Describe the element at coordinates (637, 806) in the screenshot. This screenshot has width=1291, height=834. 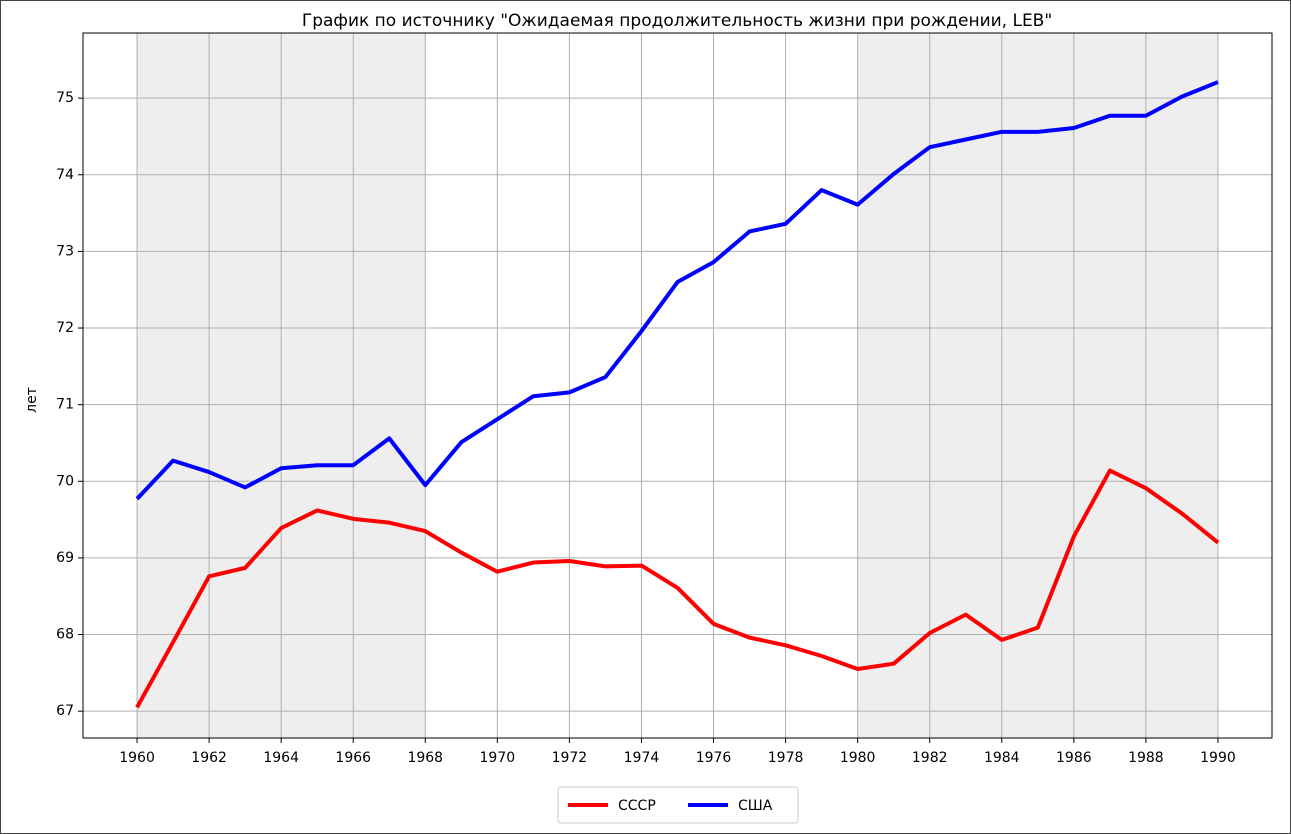
I see `legend-label: СССР` at that location.